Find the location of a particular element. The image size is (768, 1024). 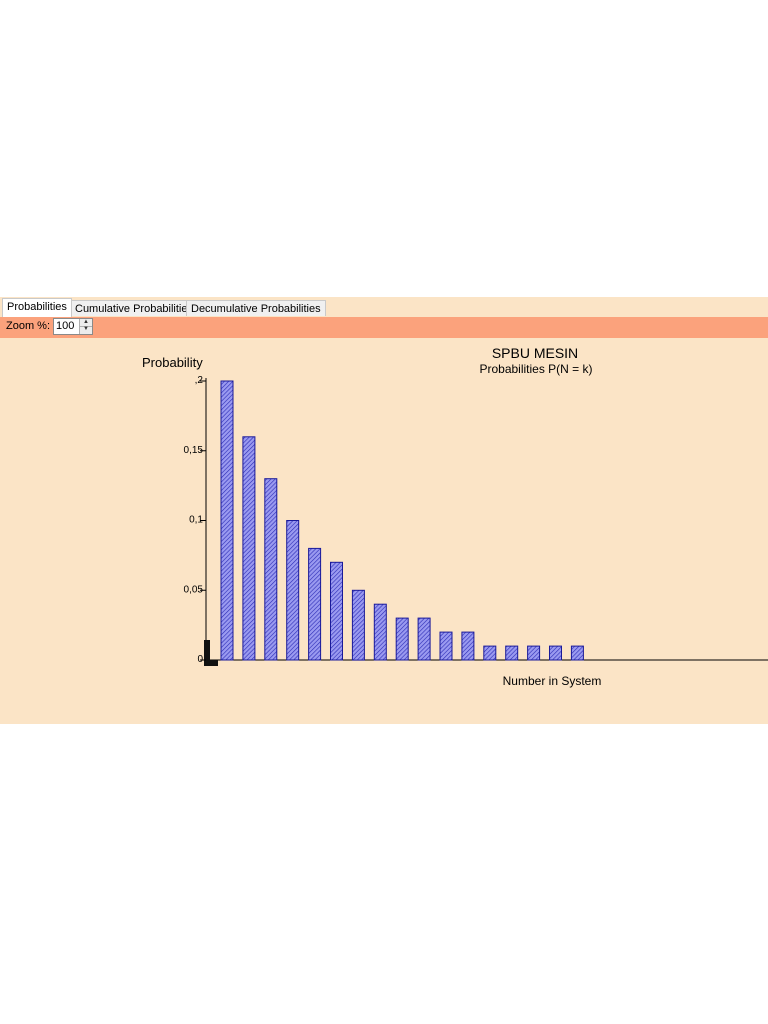

chart-title: SPBU MESIN is located at coordinates (535, 353).